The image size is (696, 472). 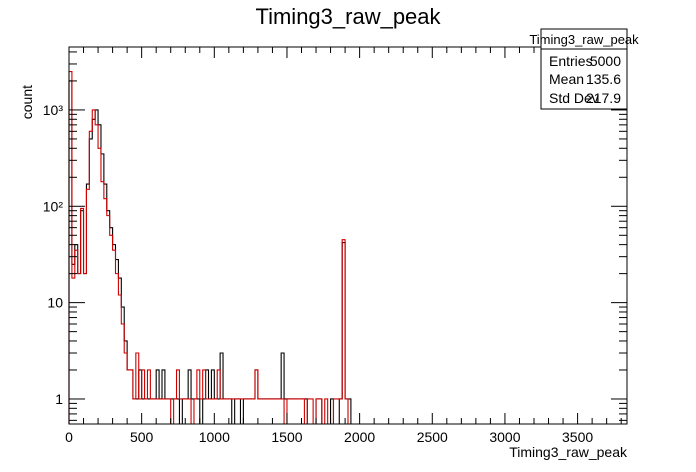 I want to click on stats-box-title: Timing3_raw_peak, so click(x=584, y=39).